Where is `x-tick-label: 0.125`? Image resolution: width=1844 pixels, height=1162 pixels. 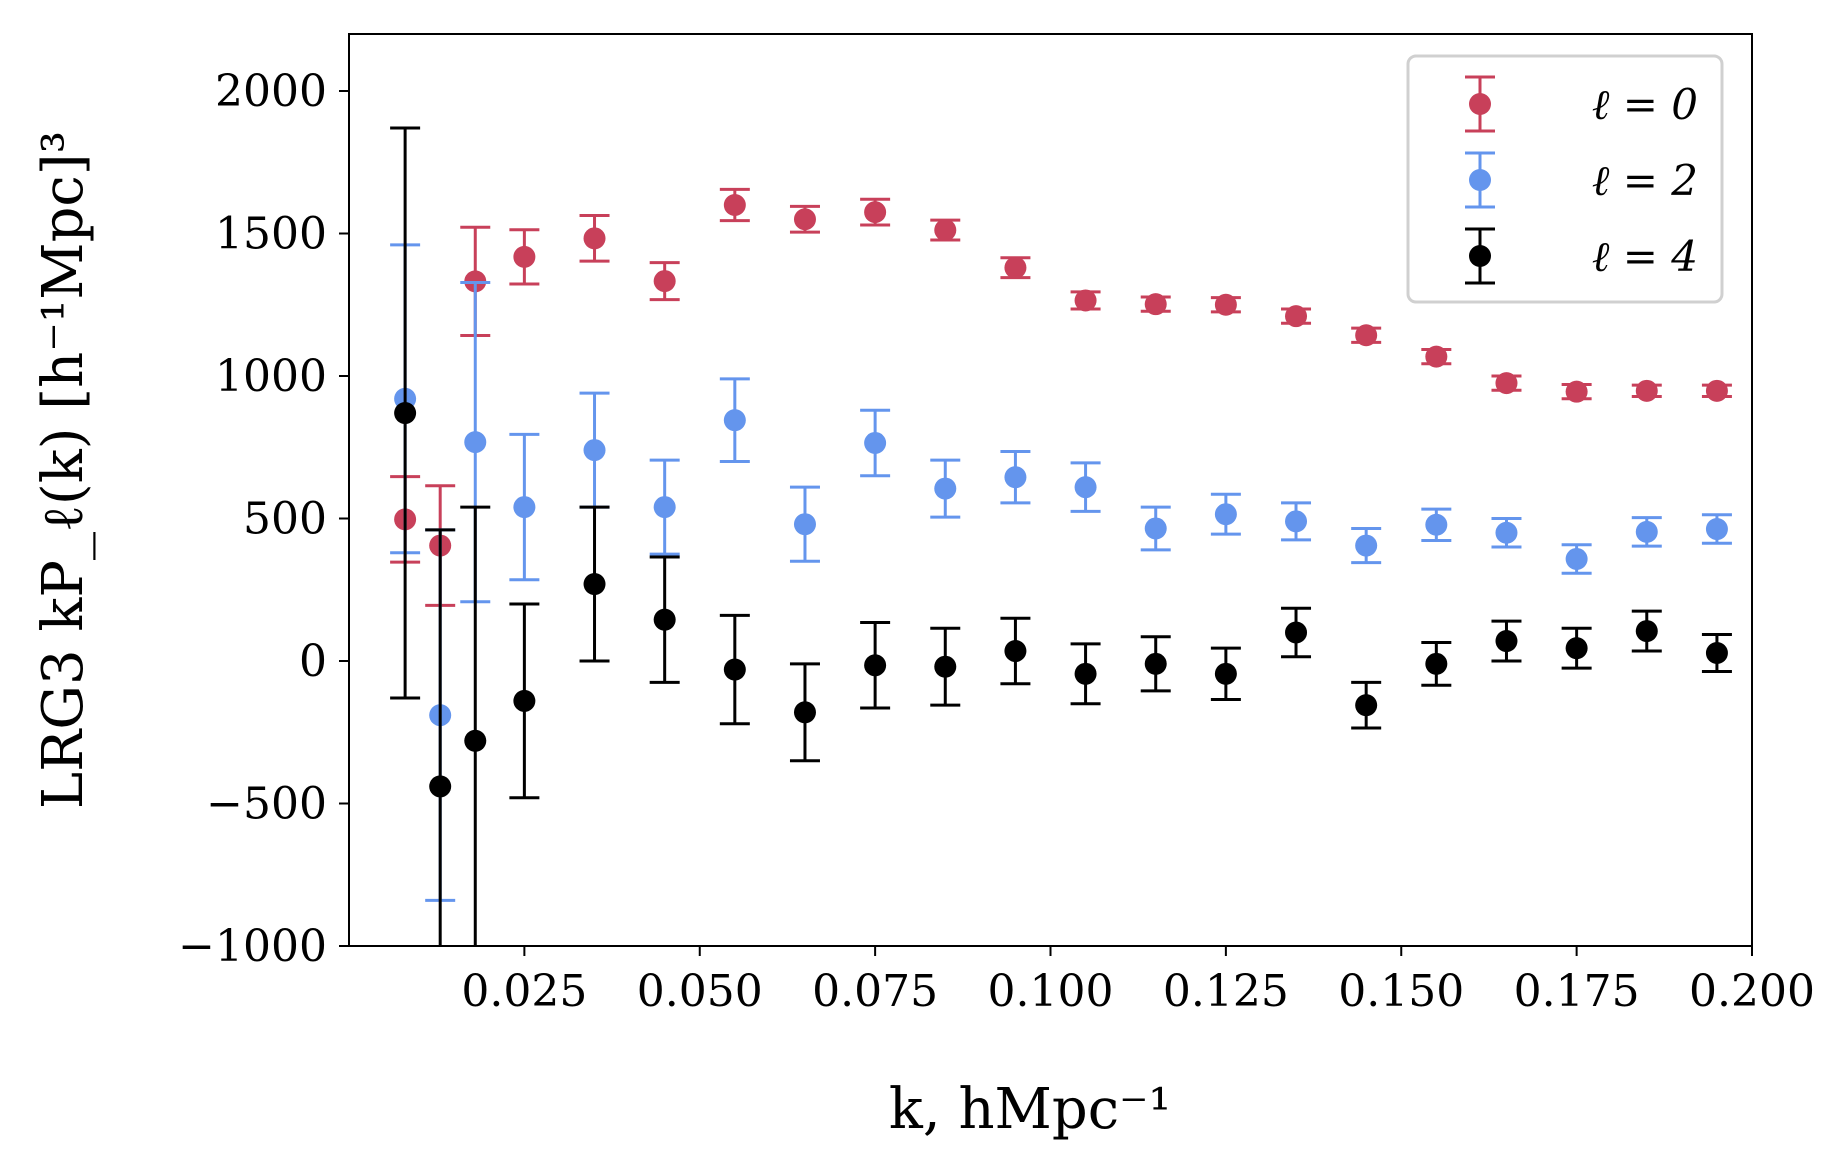 x-tick-label: 0.125 is located at coordinates (1226, 991).